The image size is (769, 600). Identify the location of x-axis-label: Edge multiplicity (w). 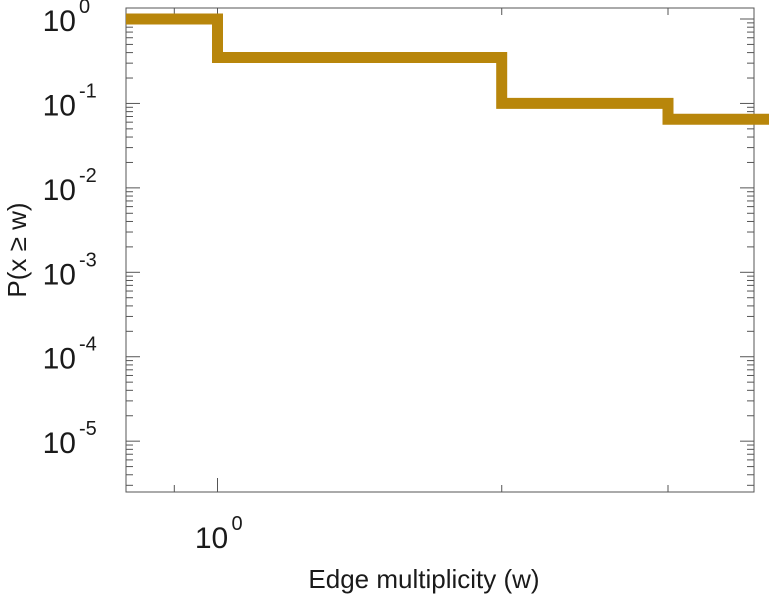
(423, 579).